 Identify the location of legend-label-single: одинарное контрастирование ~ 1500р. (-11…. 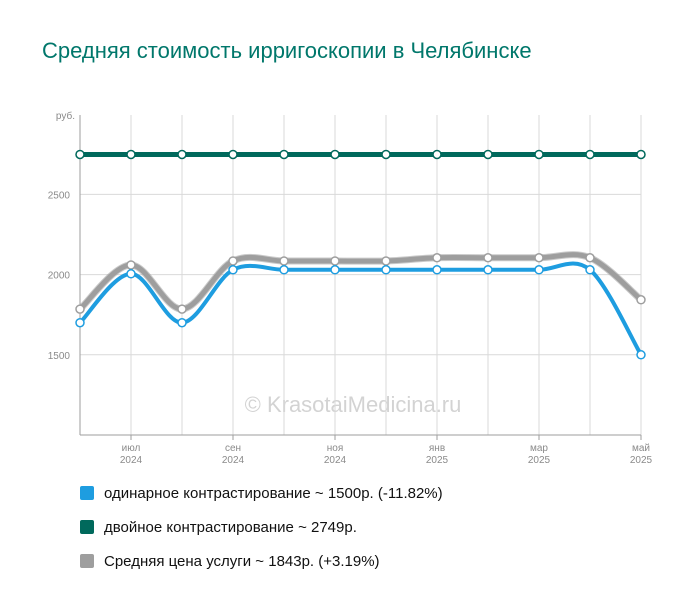
(273, 493).